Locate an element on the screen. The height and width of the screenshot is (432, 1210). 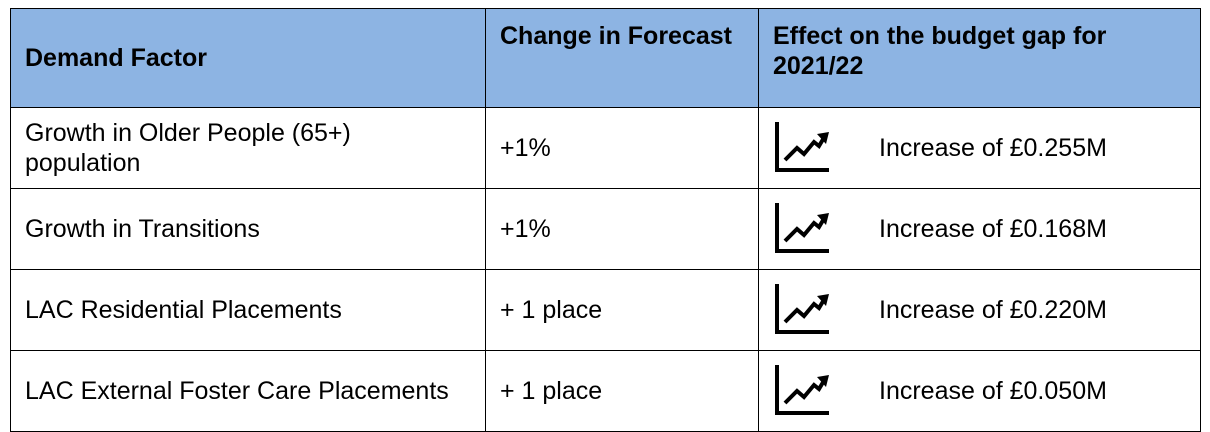
effect-text: Increase of £0.168M is located at coordinates (993, 229).